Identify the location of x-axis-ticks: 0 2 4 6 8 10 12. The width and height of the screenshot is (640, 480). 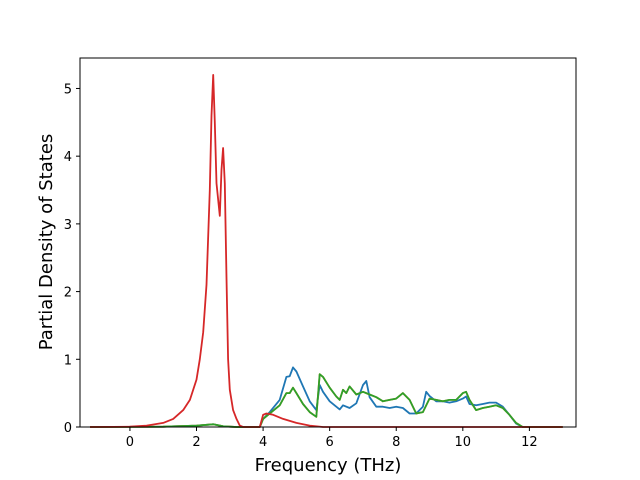
(332, 438).